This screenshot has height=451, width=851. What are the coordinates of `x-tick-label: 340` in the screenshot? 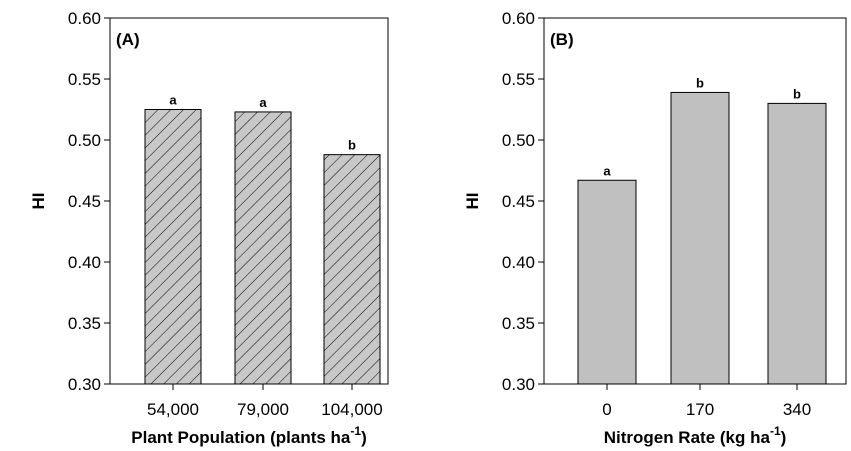 It's located at (797, 409).